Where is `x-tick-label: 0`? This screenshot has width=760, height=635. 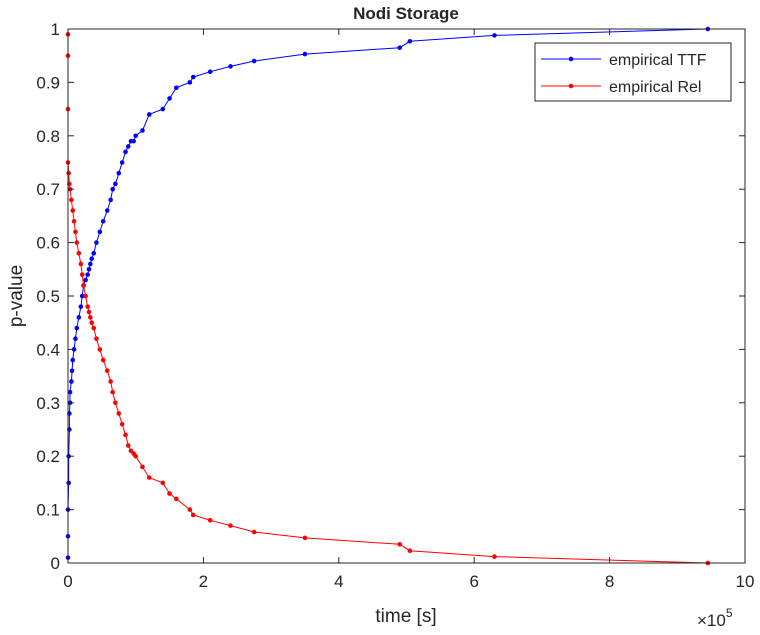
x-tick-label: 0 is located at coordinates (67, 581).